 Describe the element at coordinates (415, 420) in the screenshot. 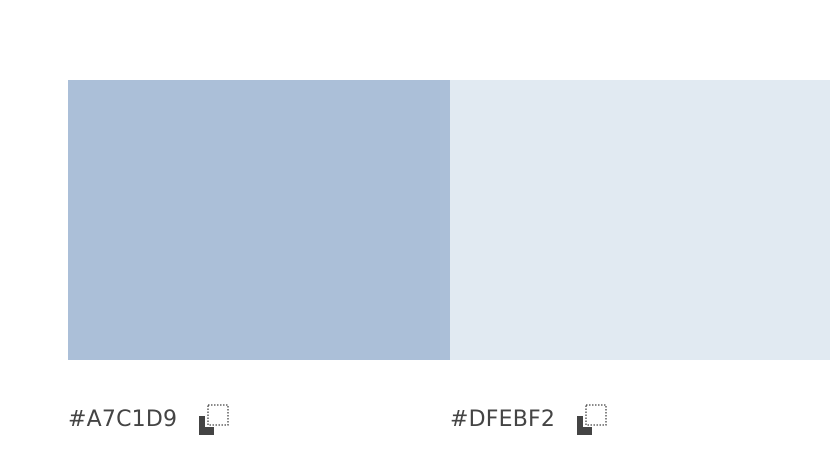

I see `hex-label-row: #A7C1D9 #DFEBF2` at that location.